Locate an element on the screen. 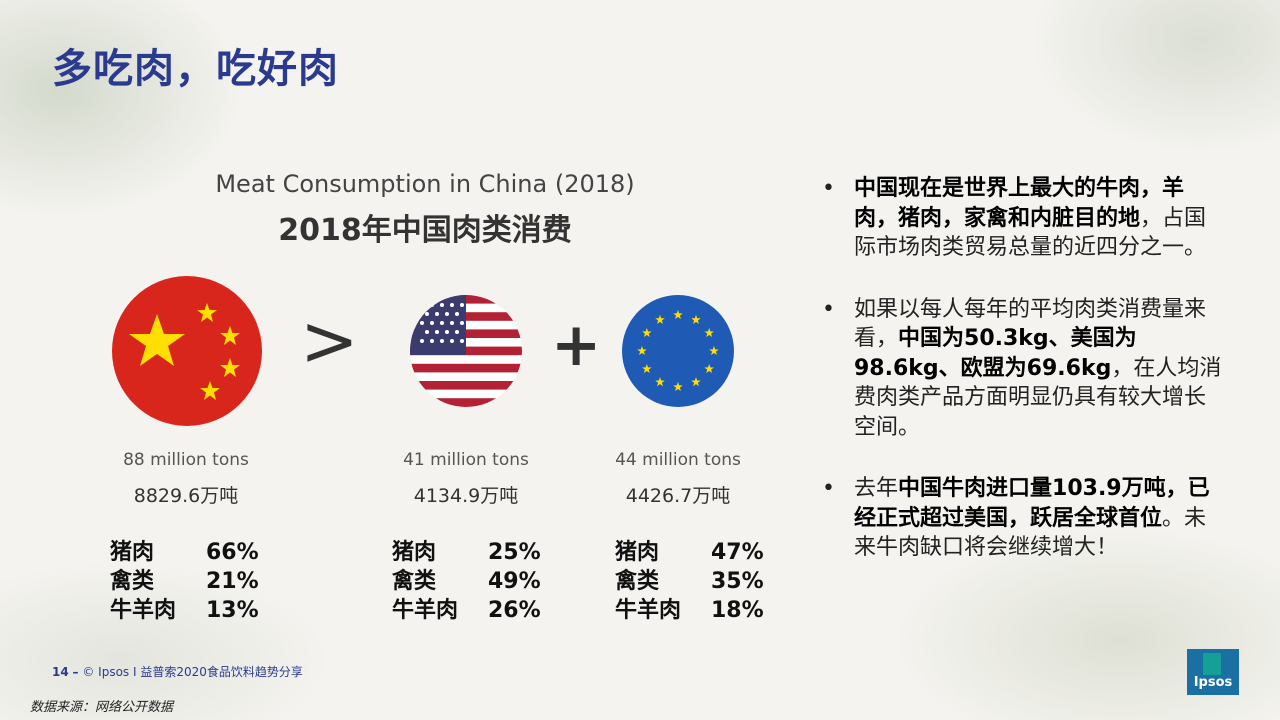  page-title: 多吃肉，吃好肉 is located at coordinates (195, 69).